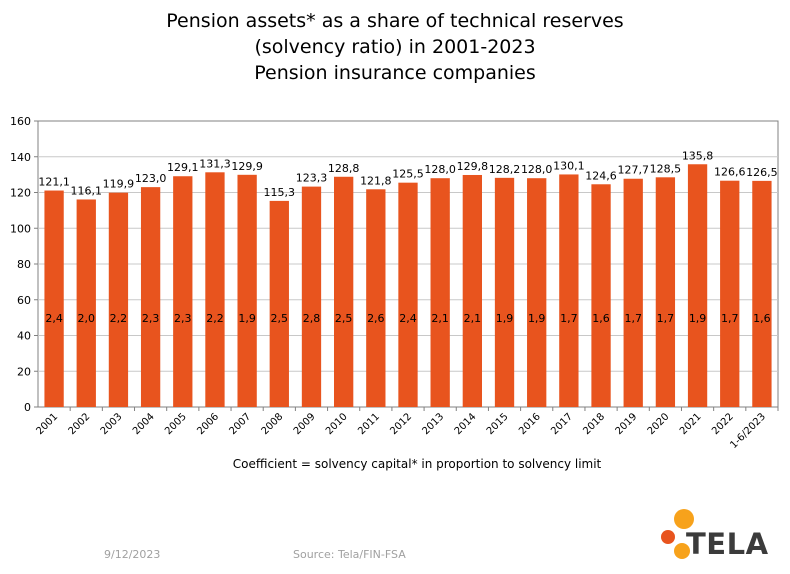 The height and width of the screenshot is (574, 790). I want to click on title-line-2: (solvency ratio) in 2001-2023, so click(395, 47).